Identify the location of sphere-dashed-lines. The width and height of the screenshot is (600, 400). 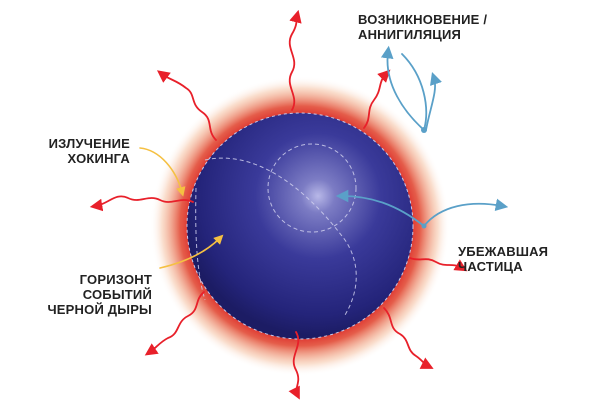
(276, 229).